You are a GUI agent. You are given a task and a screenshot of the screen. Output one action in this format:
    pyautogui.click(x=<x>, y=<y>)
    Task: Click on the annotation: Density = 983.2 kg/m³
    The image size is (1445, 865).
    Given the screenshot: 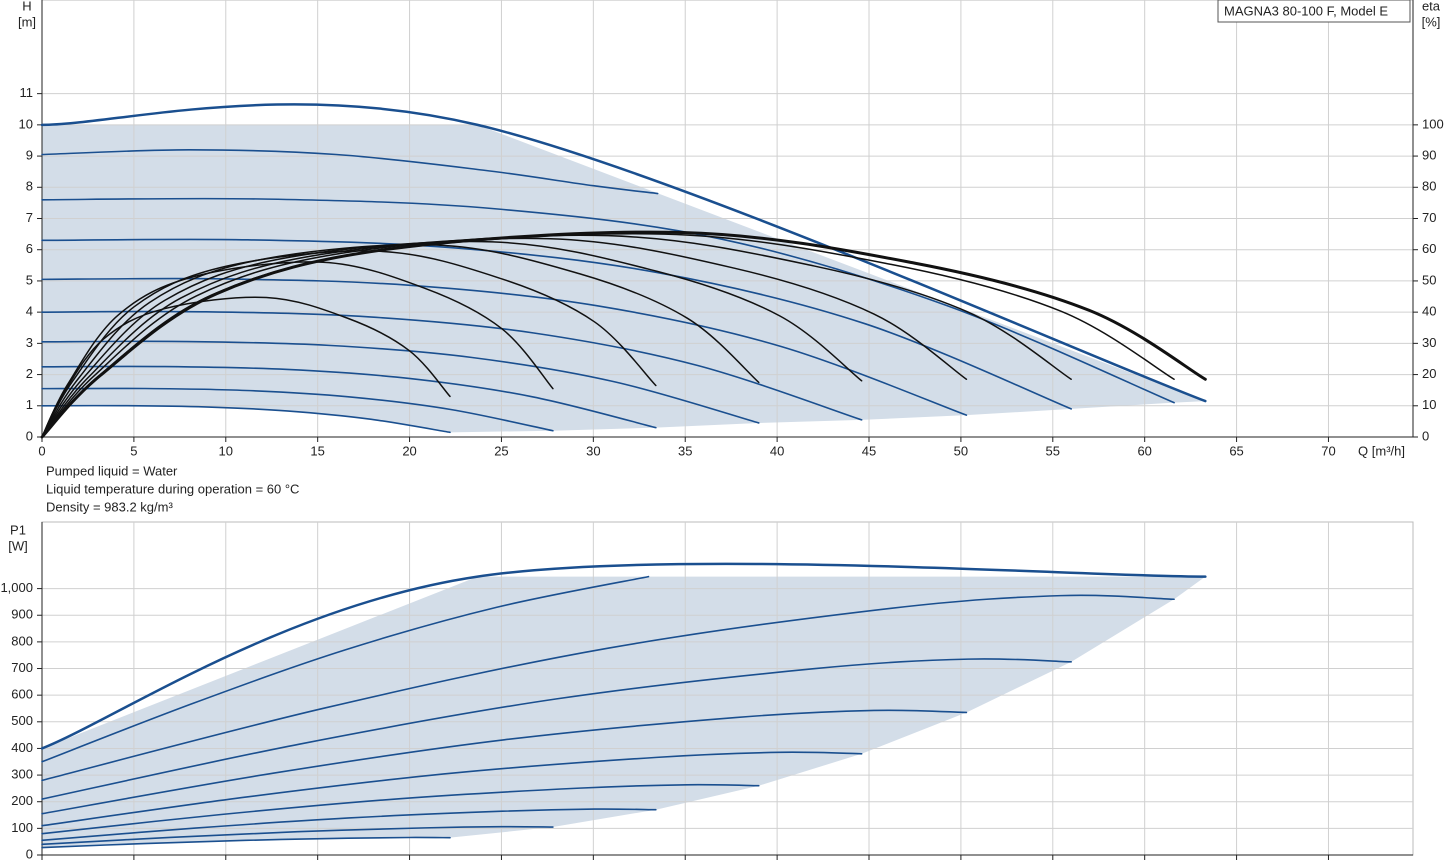 What is the action you would take?
    pyautogui.click(x=109, y=506)
    